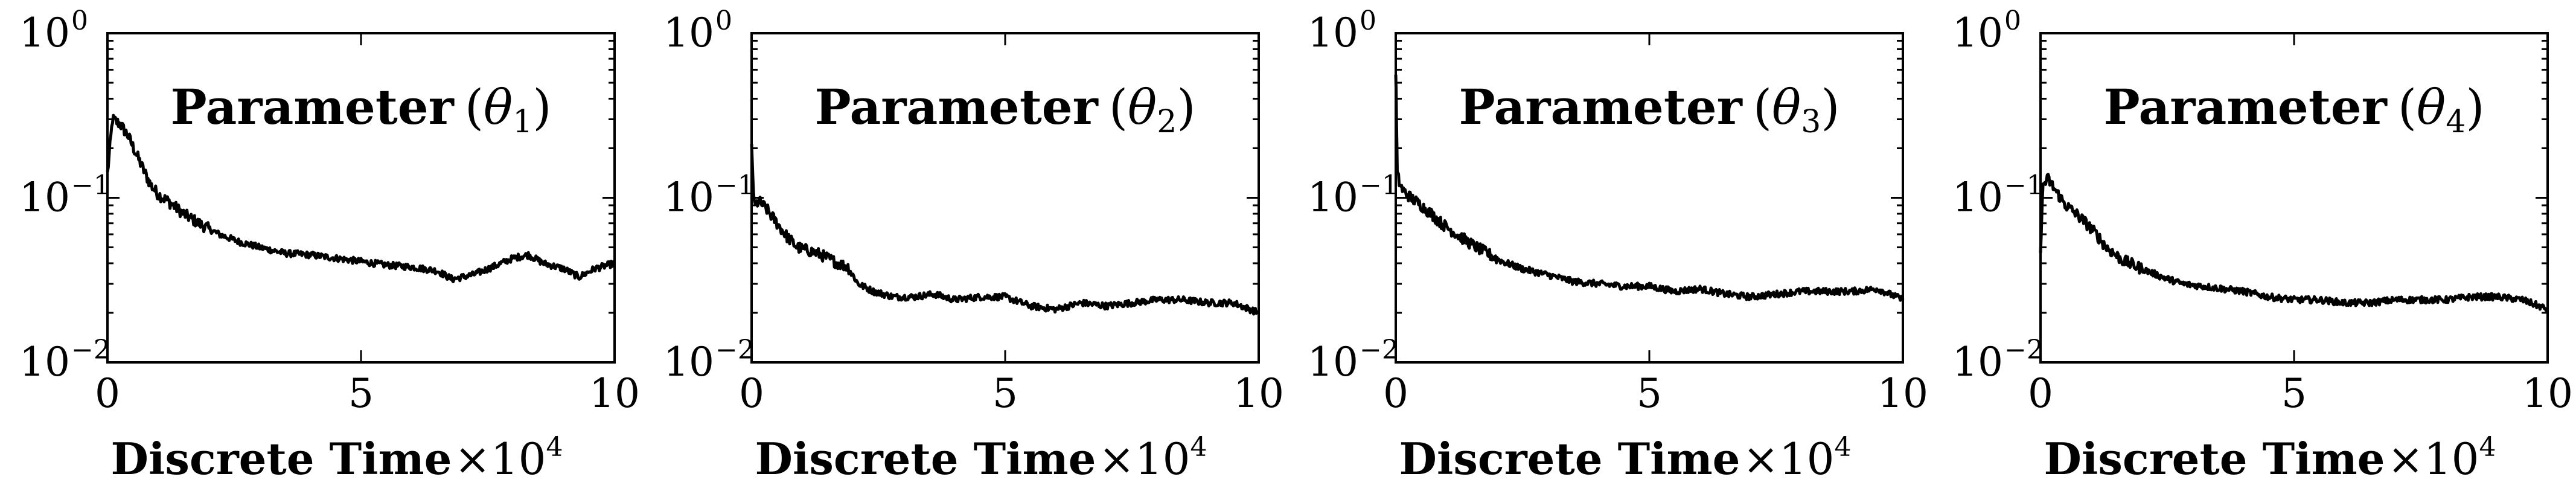 This screenshot has width=2576, height=491. What do you see at coordinates (1811, 122) in the screenshot?
I see `title-subscript: 3` at bounding box center [1811, 122].